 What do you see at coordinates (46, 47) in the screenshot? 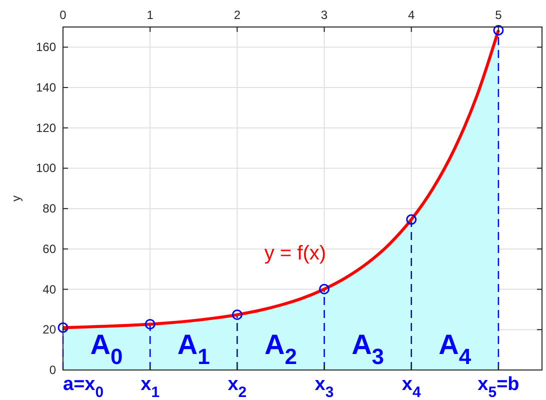
I see `y-tick-label: 160` at bounding box center [46, 47].